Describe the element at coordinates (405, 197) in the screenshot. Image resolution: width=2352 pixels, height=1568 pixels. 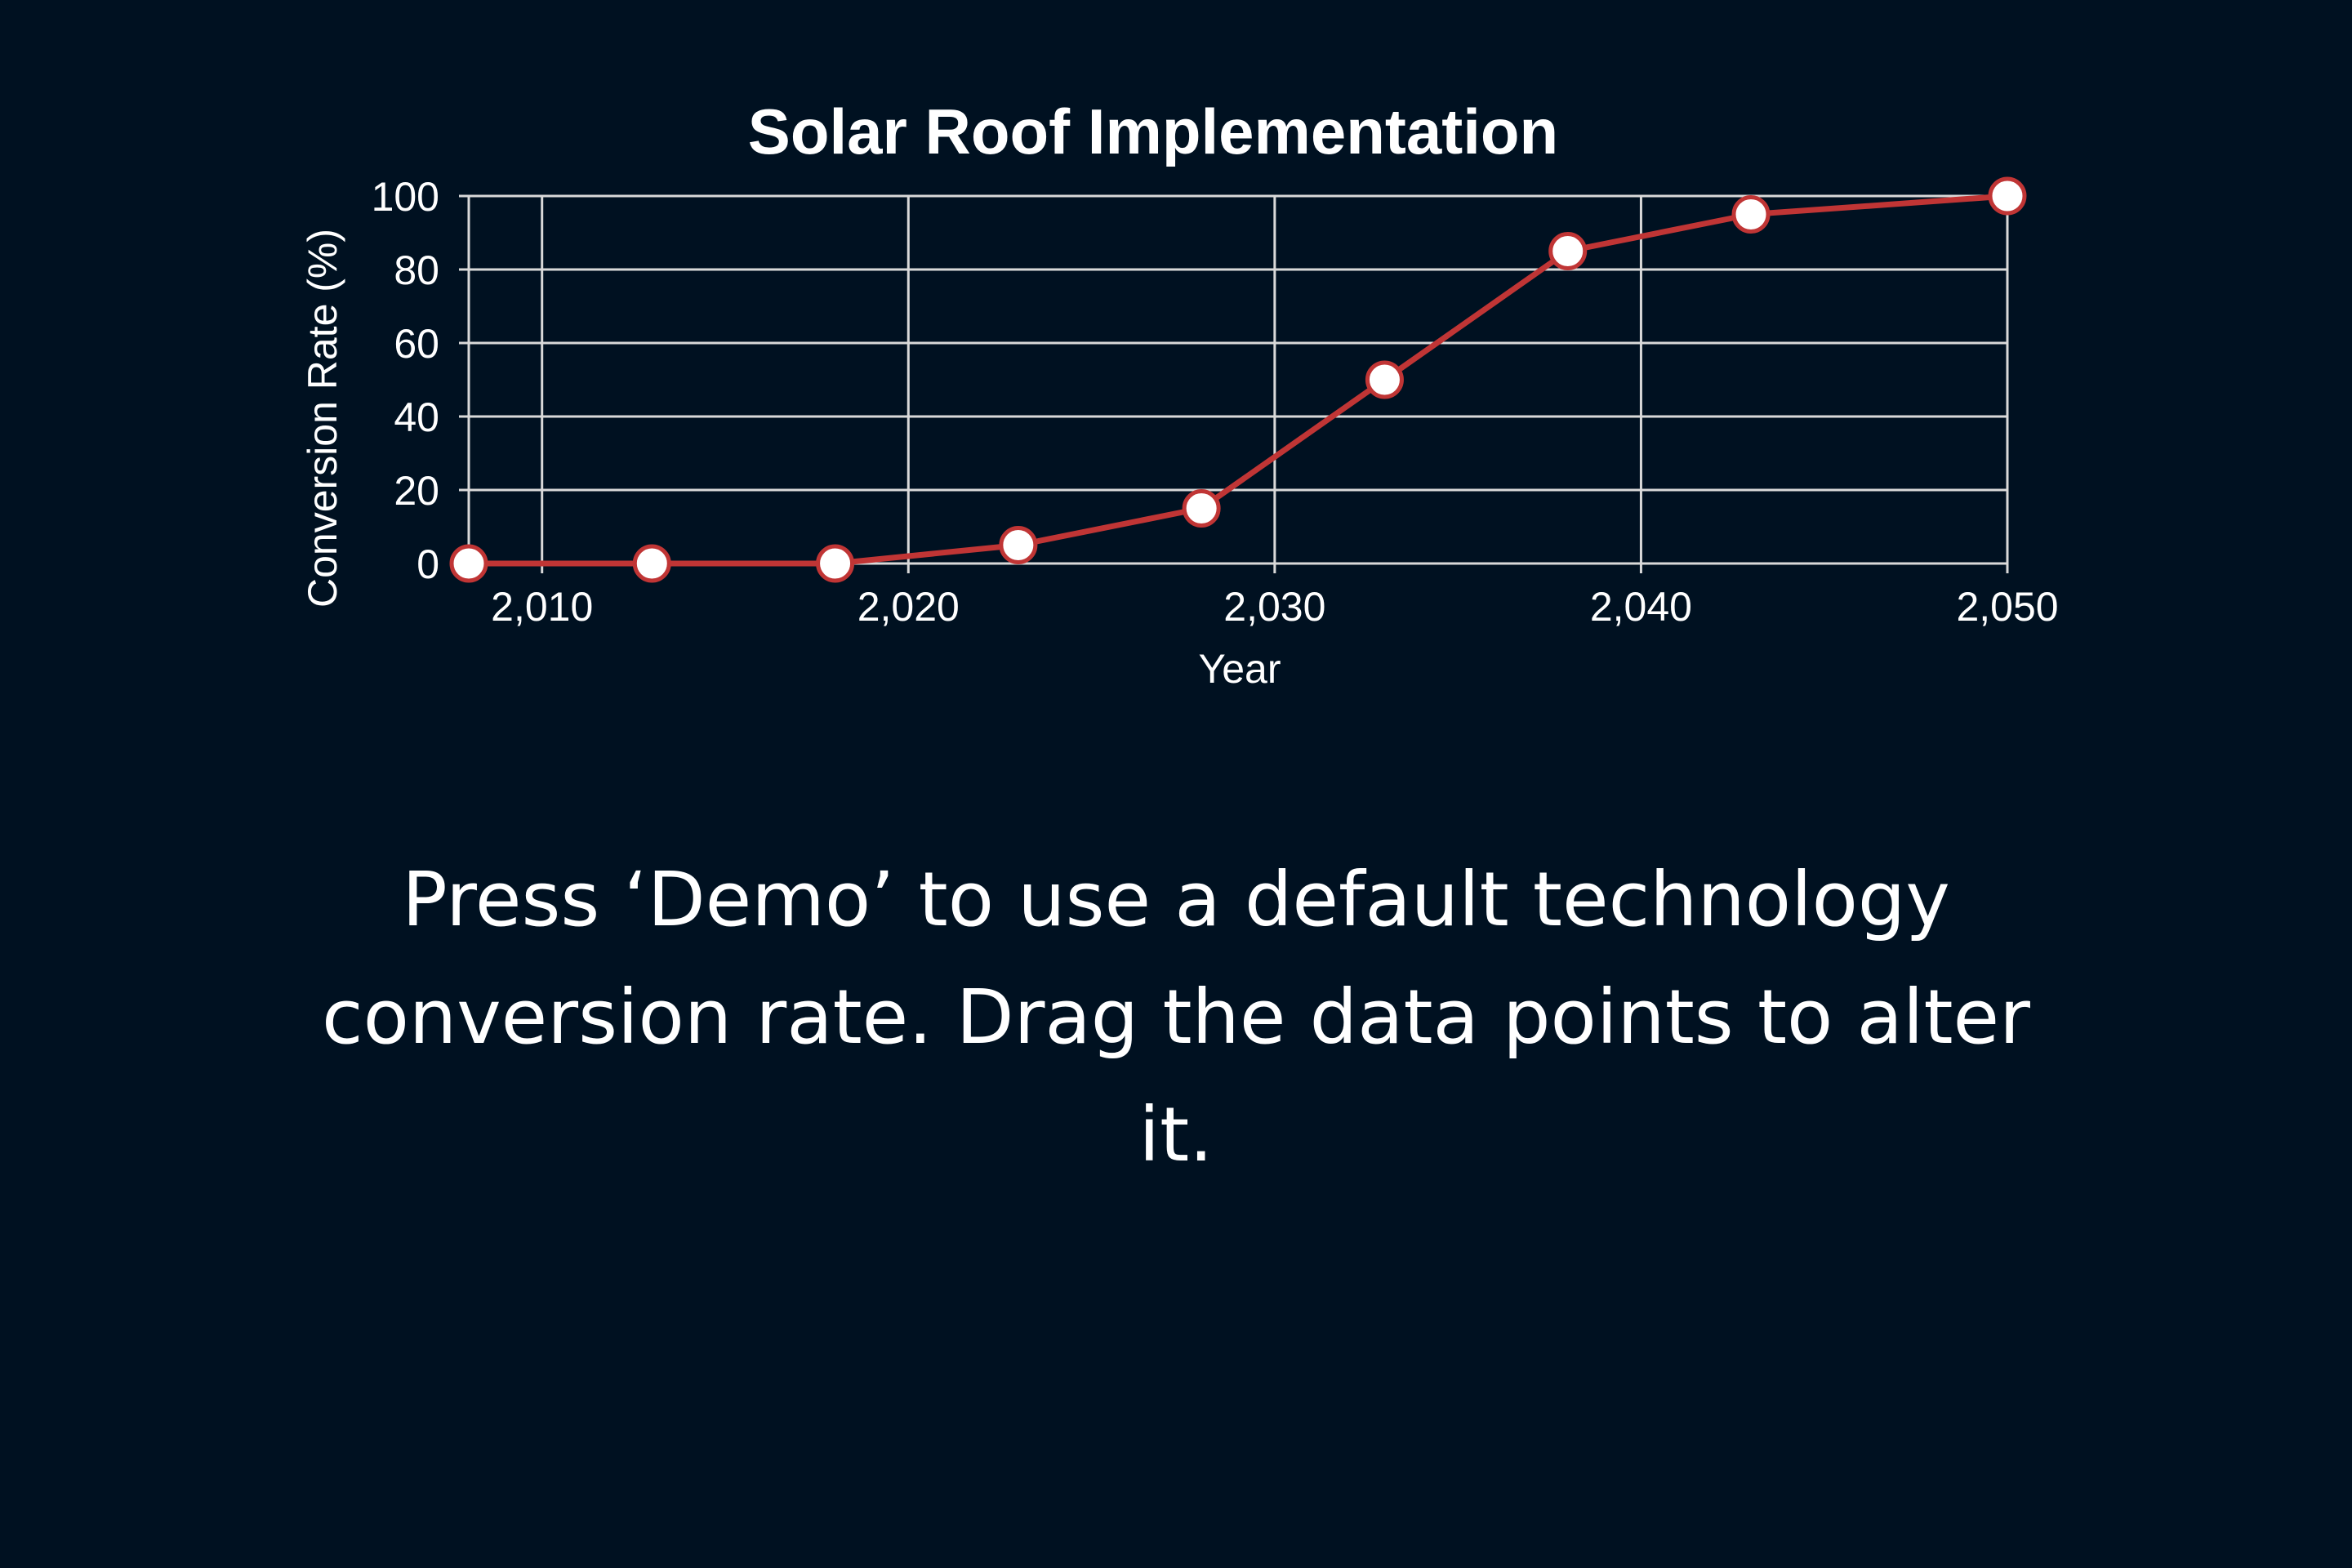
I see `y-tick-label: 100` at that location.